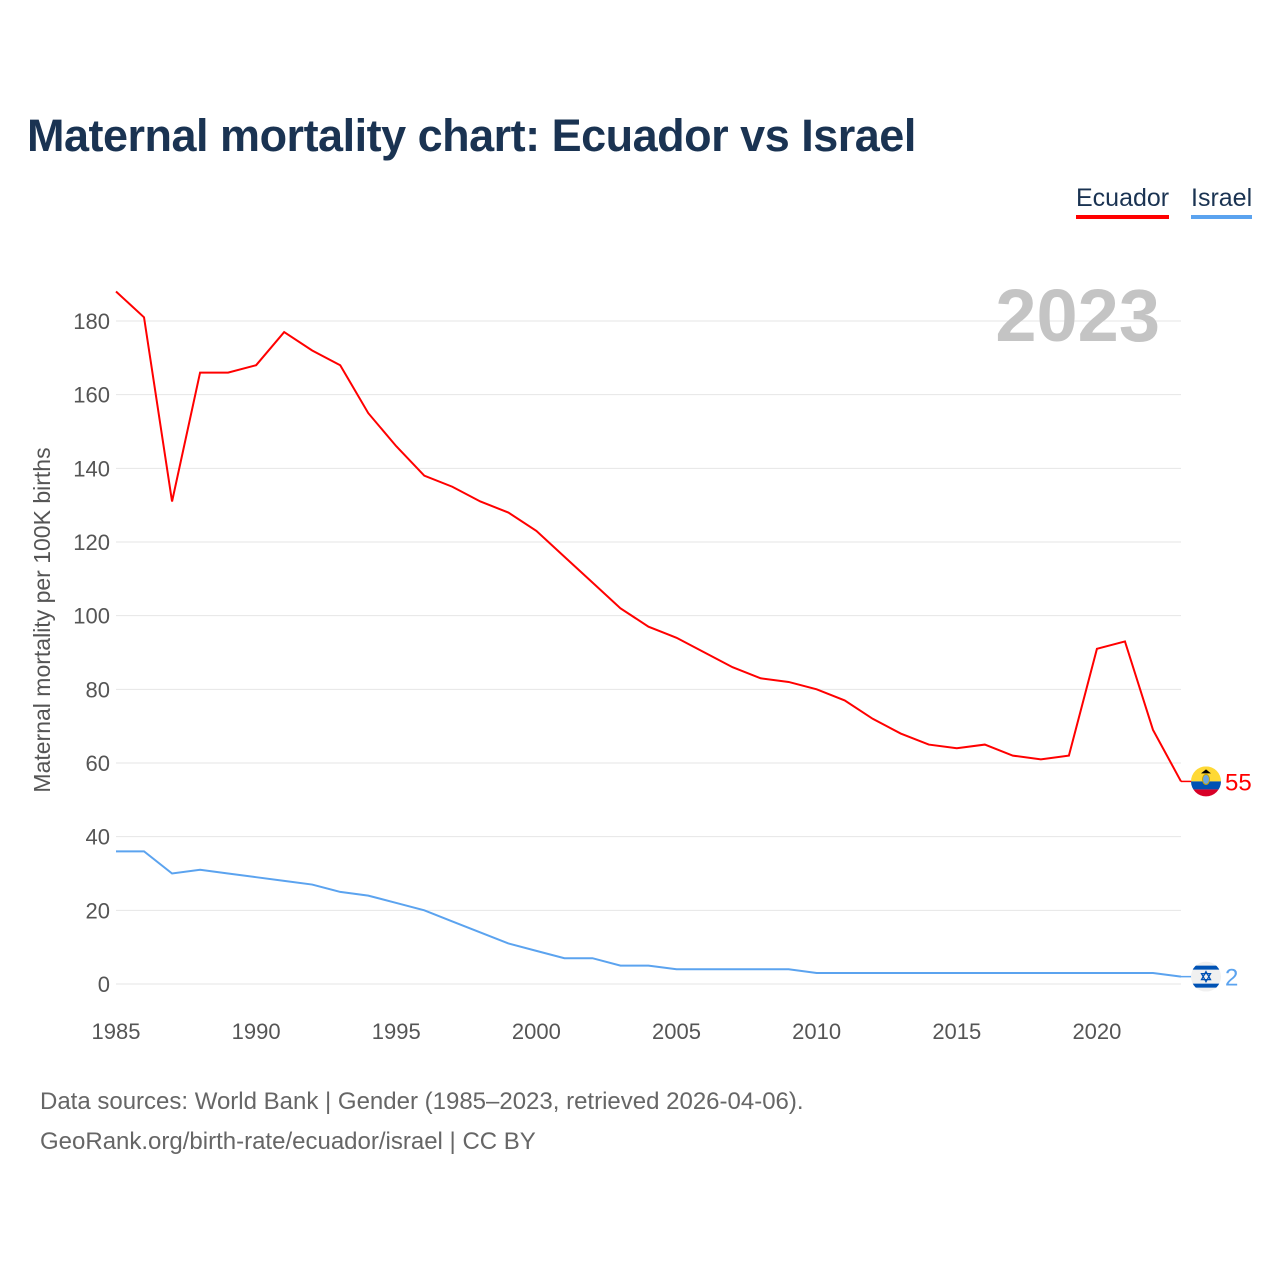  Describe the element at coordinates (91, 616) in the screenshot. I see `y-tick-label: 100` at that location.